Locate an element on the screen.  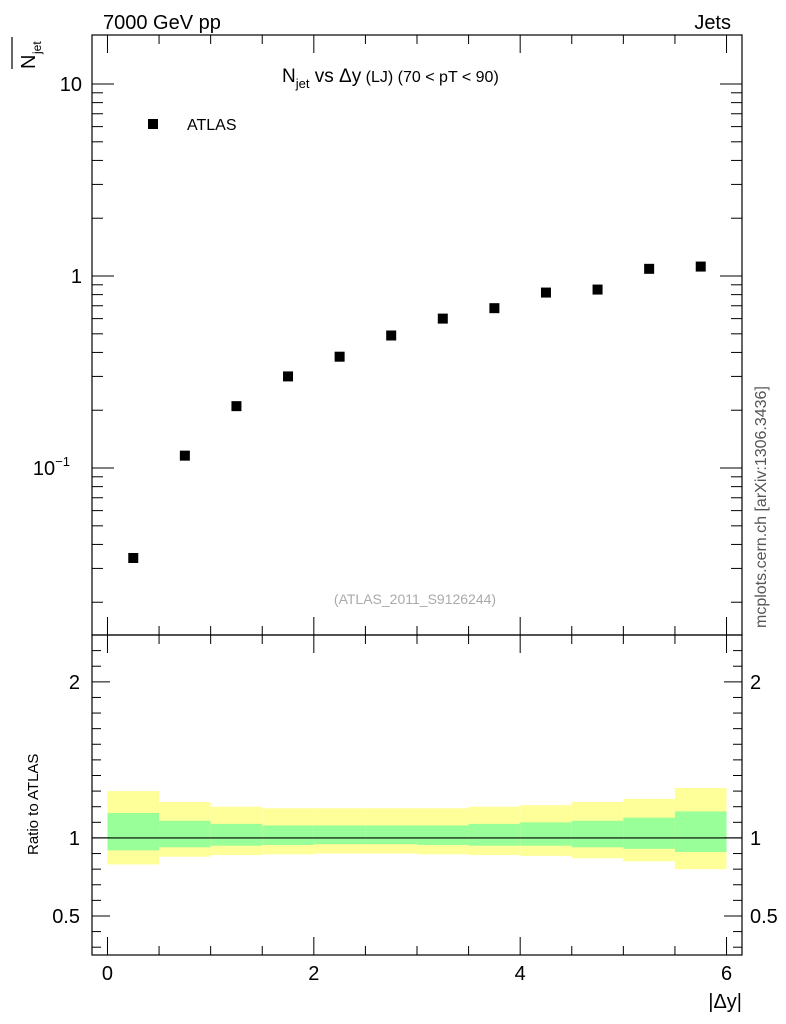
title-extra: (LJ) (70 < pT < 90) is located at coordinates (430, 77).